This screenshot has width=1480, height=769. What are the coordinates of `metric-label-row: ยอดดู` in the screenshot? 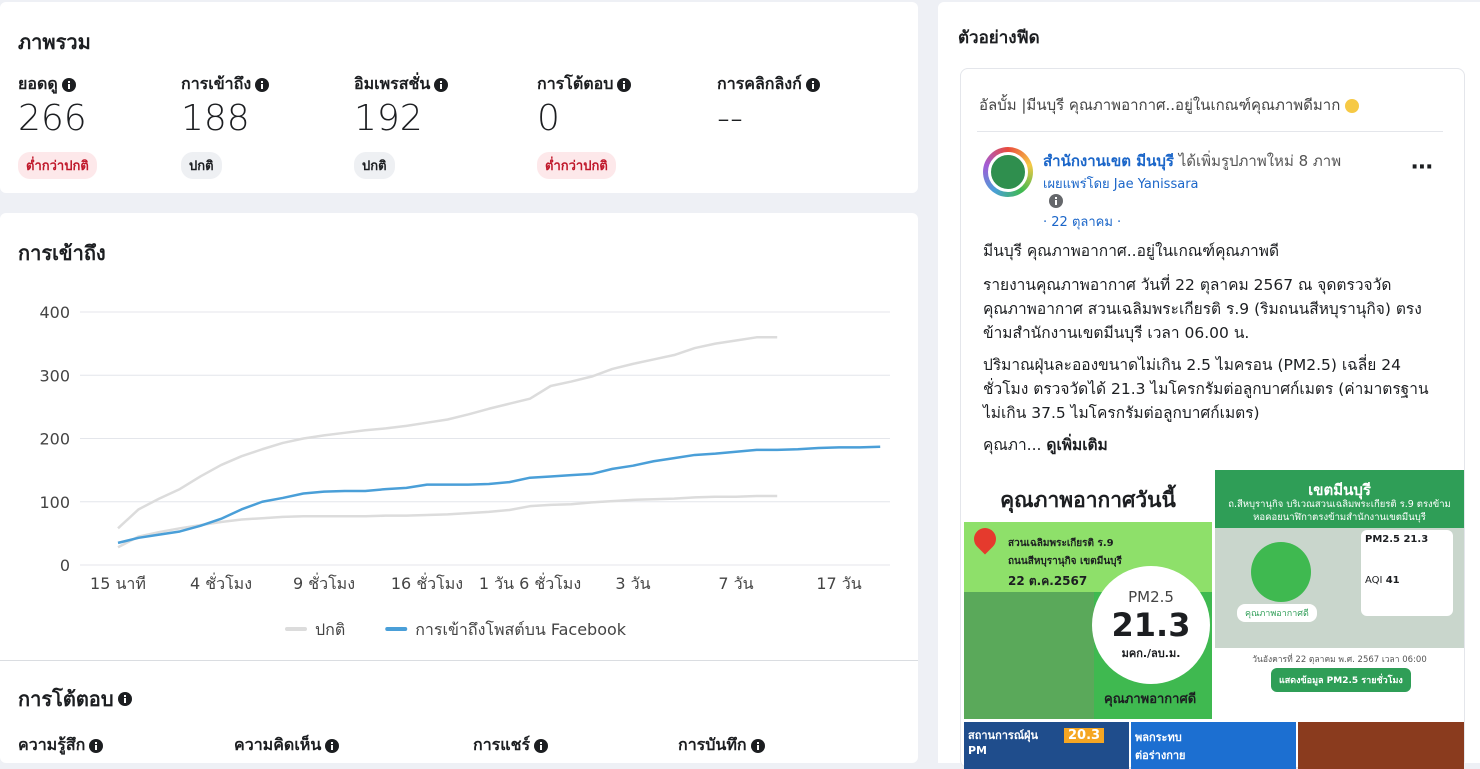 It's located at (47, 84).